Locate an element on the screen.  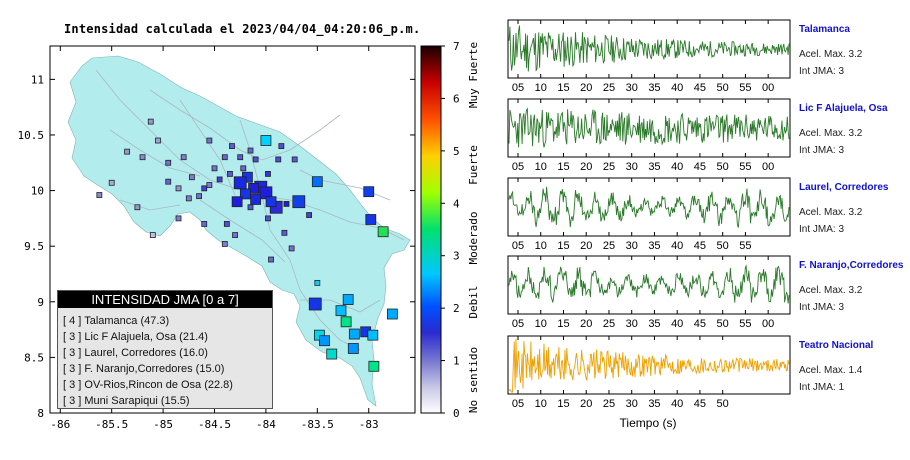
y-tick-label: 11 is located at coordinates (37, 79).